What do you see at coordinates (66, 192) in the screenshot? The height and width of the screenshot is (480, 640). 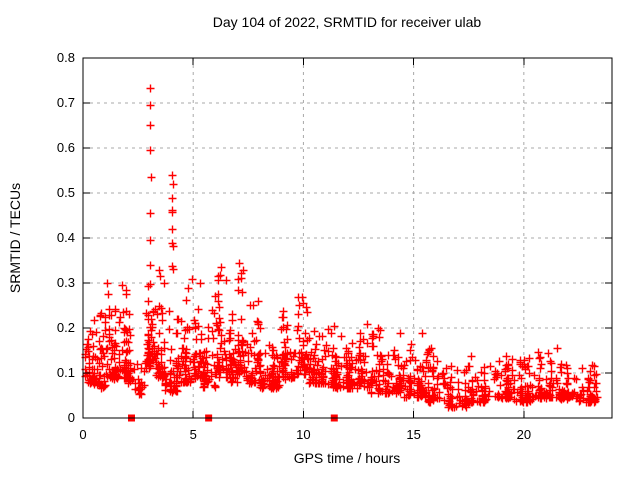 I see `y-tick-label: 0.5` at bounding box center [66, 192].